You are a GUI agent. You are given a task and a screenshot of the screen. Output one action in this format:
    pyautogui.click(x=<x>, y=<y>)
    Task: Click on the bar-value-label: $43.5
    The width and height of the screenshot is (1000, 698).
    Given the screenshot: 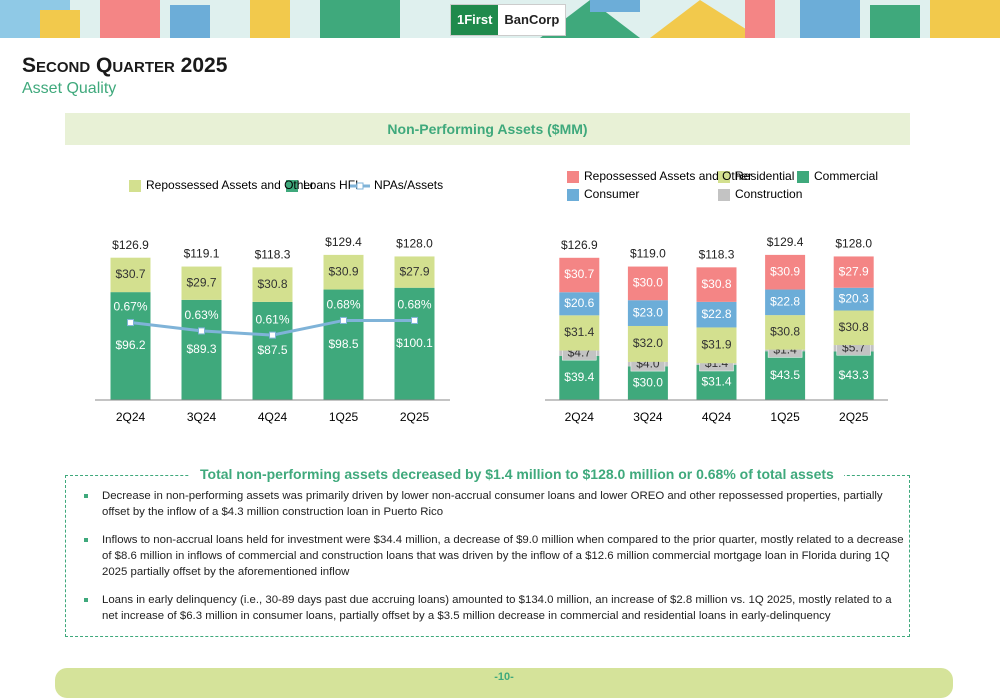 What is the action you would take?
    pyautogui.click(x=785, y=375)
    